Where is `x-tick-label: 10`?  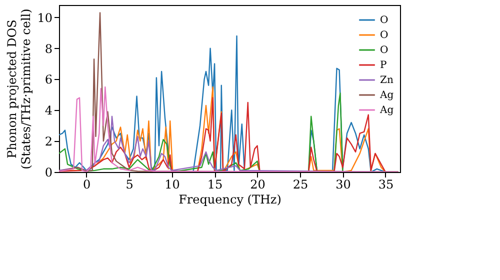
x-tick-label: 10 is located at coordinates (172, 185).